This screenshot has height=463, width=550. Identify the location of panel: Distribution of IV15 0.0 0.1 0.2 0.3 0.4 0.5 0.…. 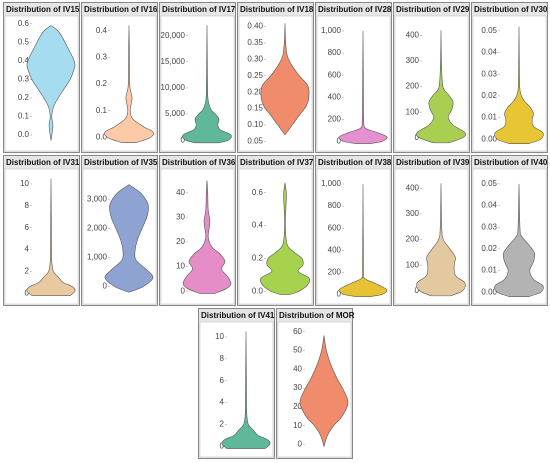
(41, 77).